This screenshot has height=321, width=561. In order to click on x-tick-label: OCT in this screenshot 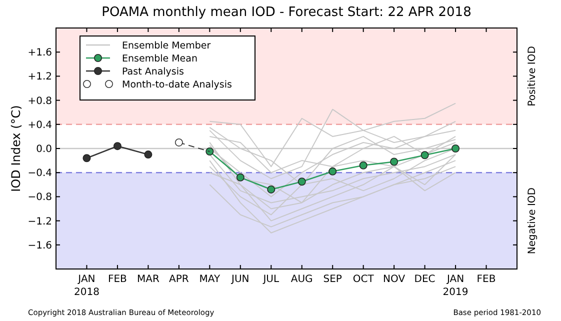, I will do `click(363, 279)`.